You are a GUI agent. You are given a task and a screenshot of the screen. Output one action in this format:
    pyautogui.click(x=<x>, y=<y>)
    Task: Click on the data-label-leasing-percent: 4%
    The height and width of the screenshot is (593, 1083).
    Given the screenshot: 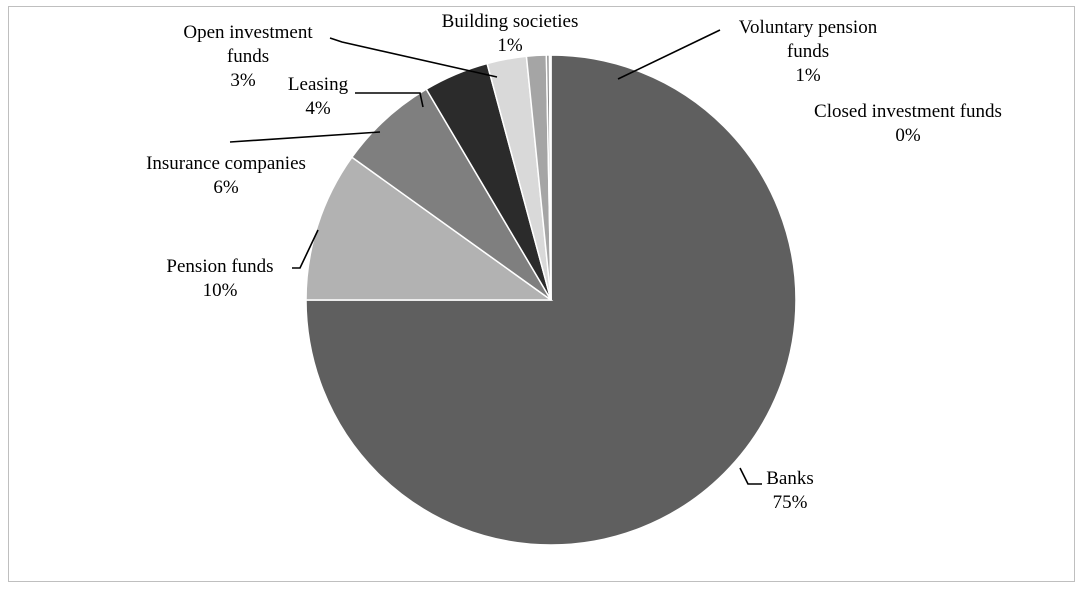 What is the action you would take?
    pyautogui.click(x=318, y=108)
    